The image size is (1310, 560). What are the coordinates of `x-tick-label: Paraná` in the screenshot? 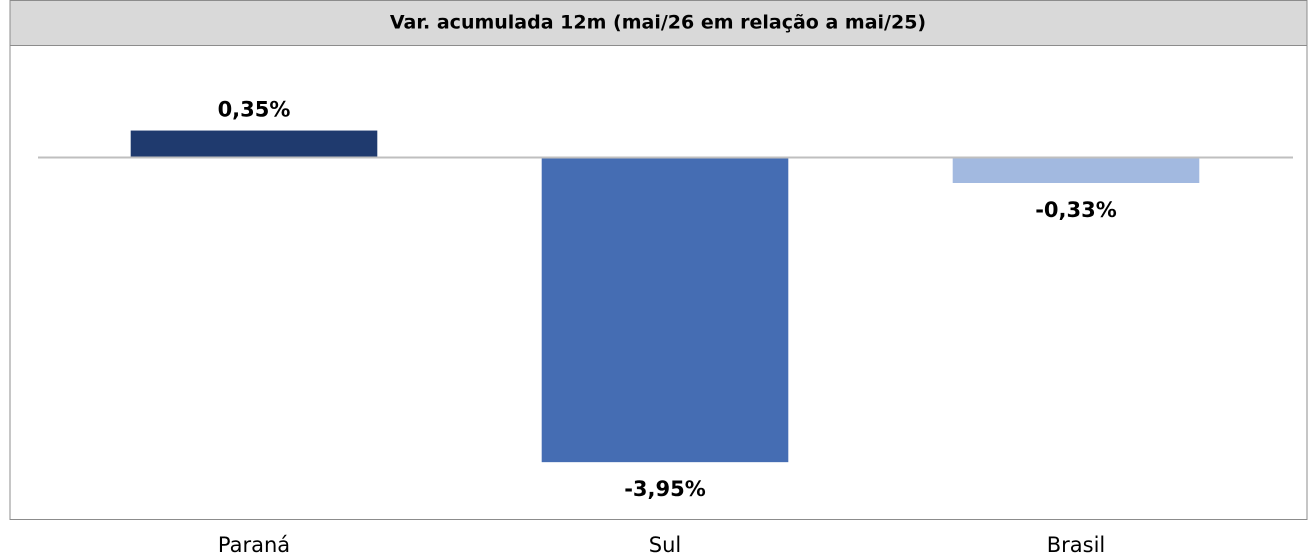 It's located at (254, 545).